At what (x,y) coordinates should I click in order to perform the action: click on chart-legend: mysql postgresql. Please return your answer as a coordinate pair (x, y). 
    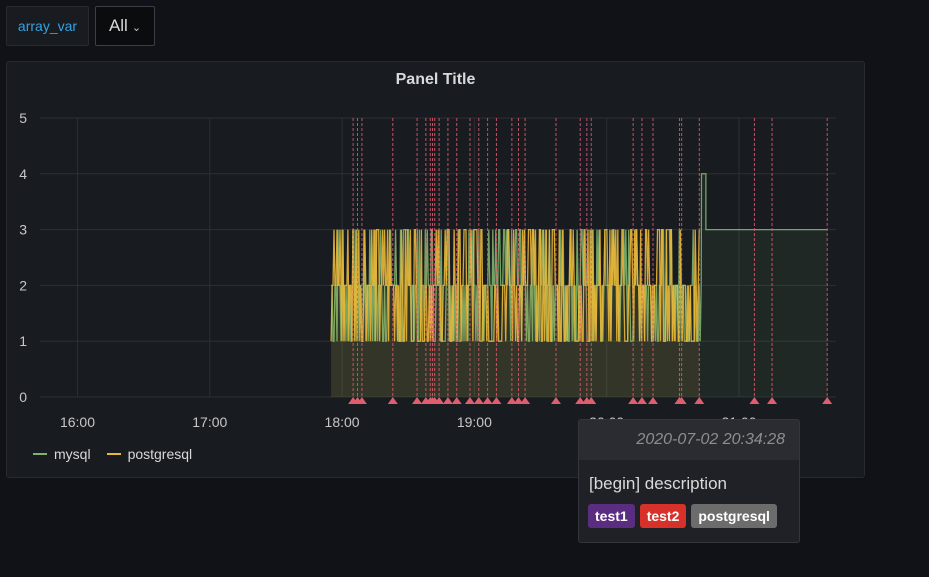
    Looking at the image, I should click on (112, 454).